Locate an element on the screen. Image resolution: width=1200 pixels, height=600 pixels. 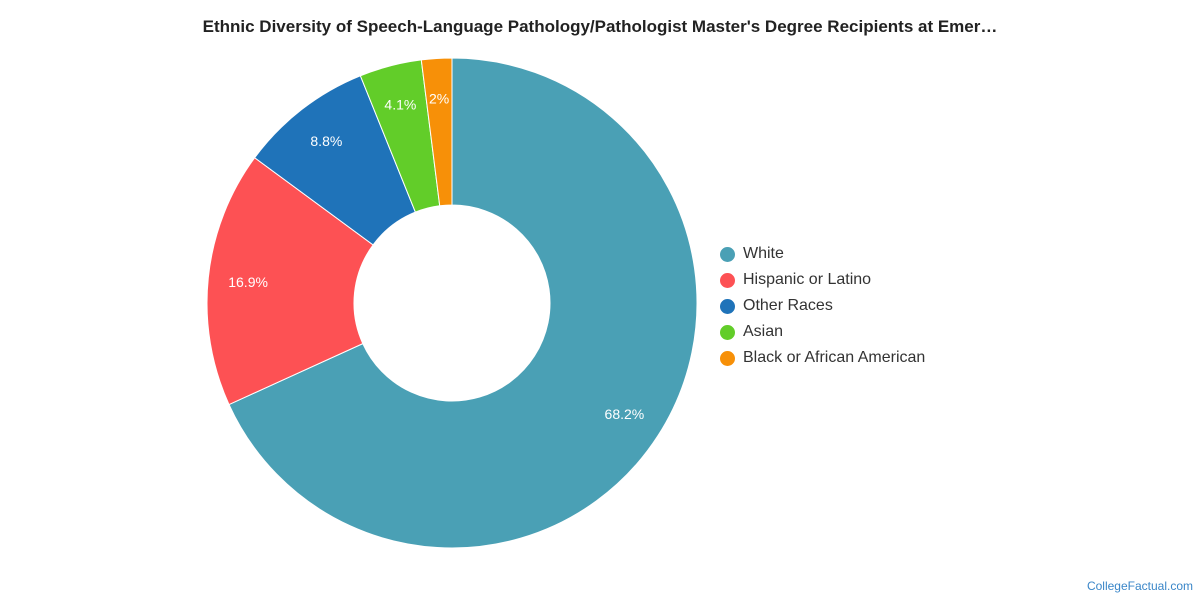
legend-item-other-races: Other Races is located at coordinates (822, 306).